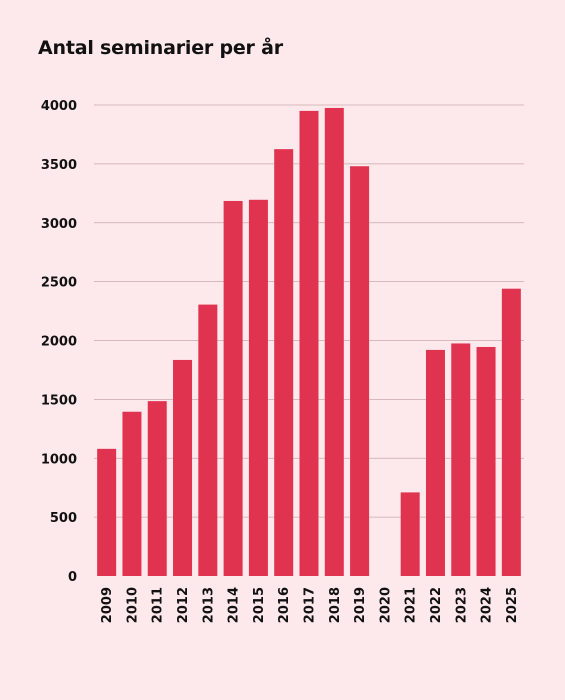  Describe the element at coordinates (132, 605) in the screenshot. I see `x-tick-label: 2010` at that location.